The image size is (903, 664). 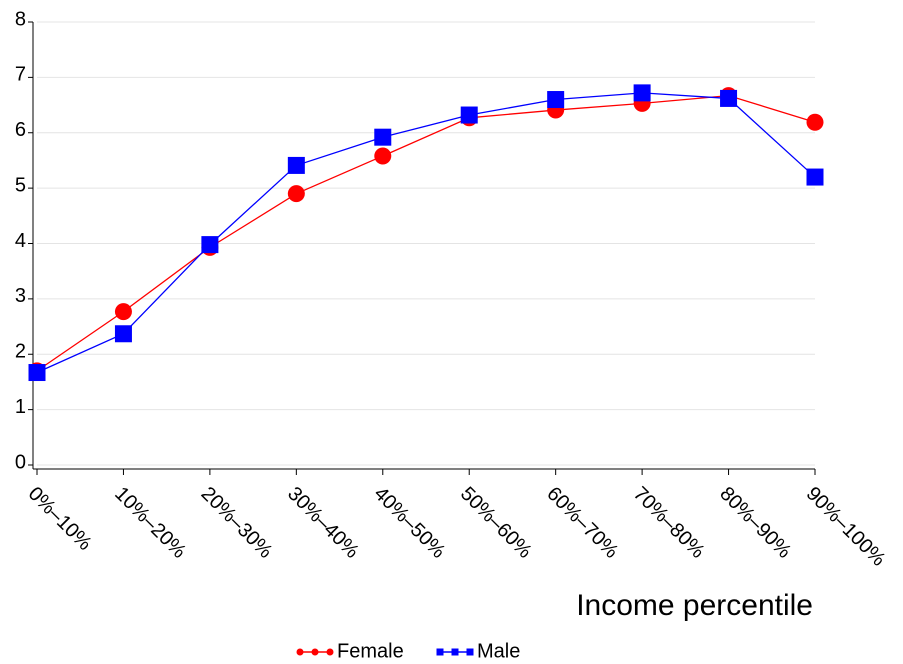 I want to click on y-tick-label: 4, so click(x=20, y=241).